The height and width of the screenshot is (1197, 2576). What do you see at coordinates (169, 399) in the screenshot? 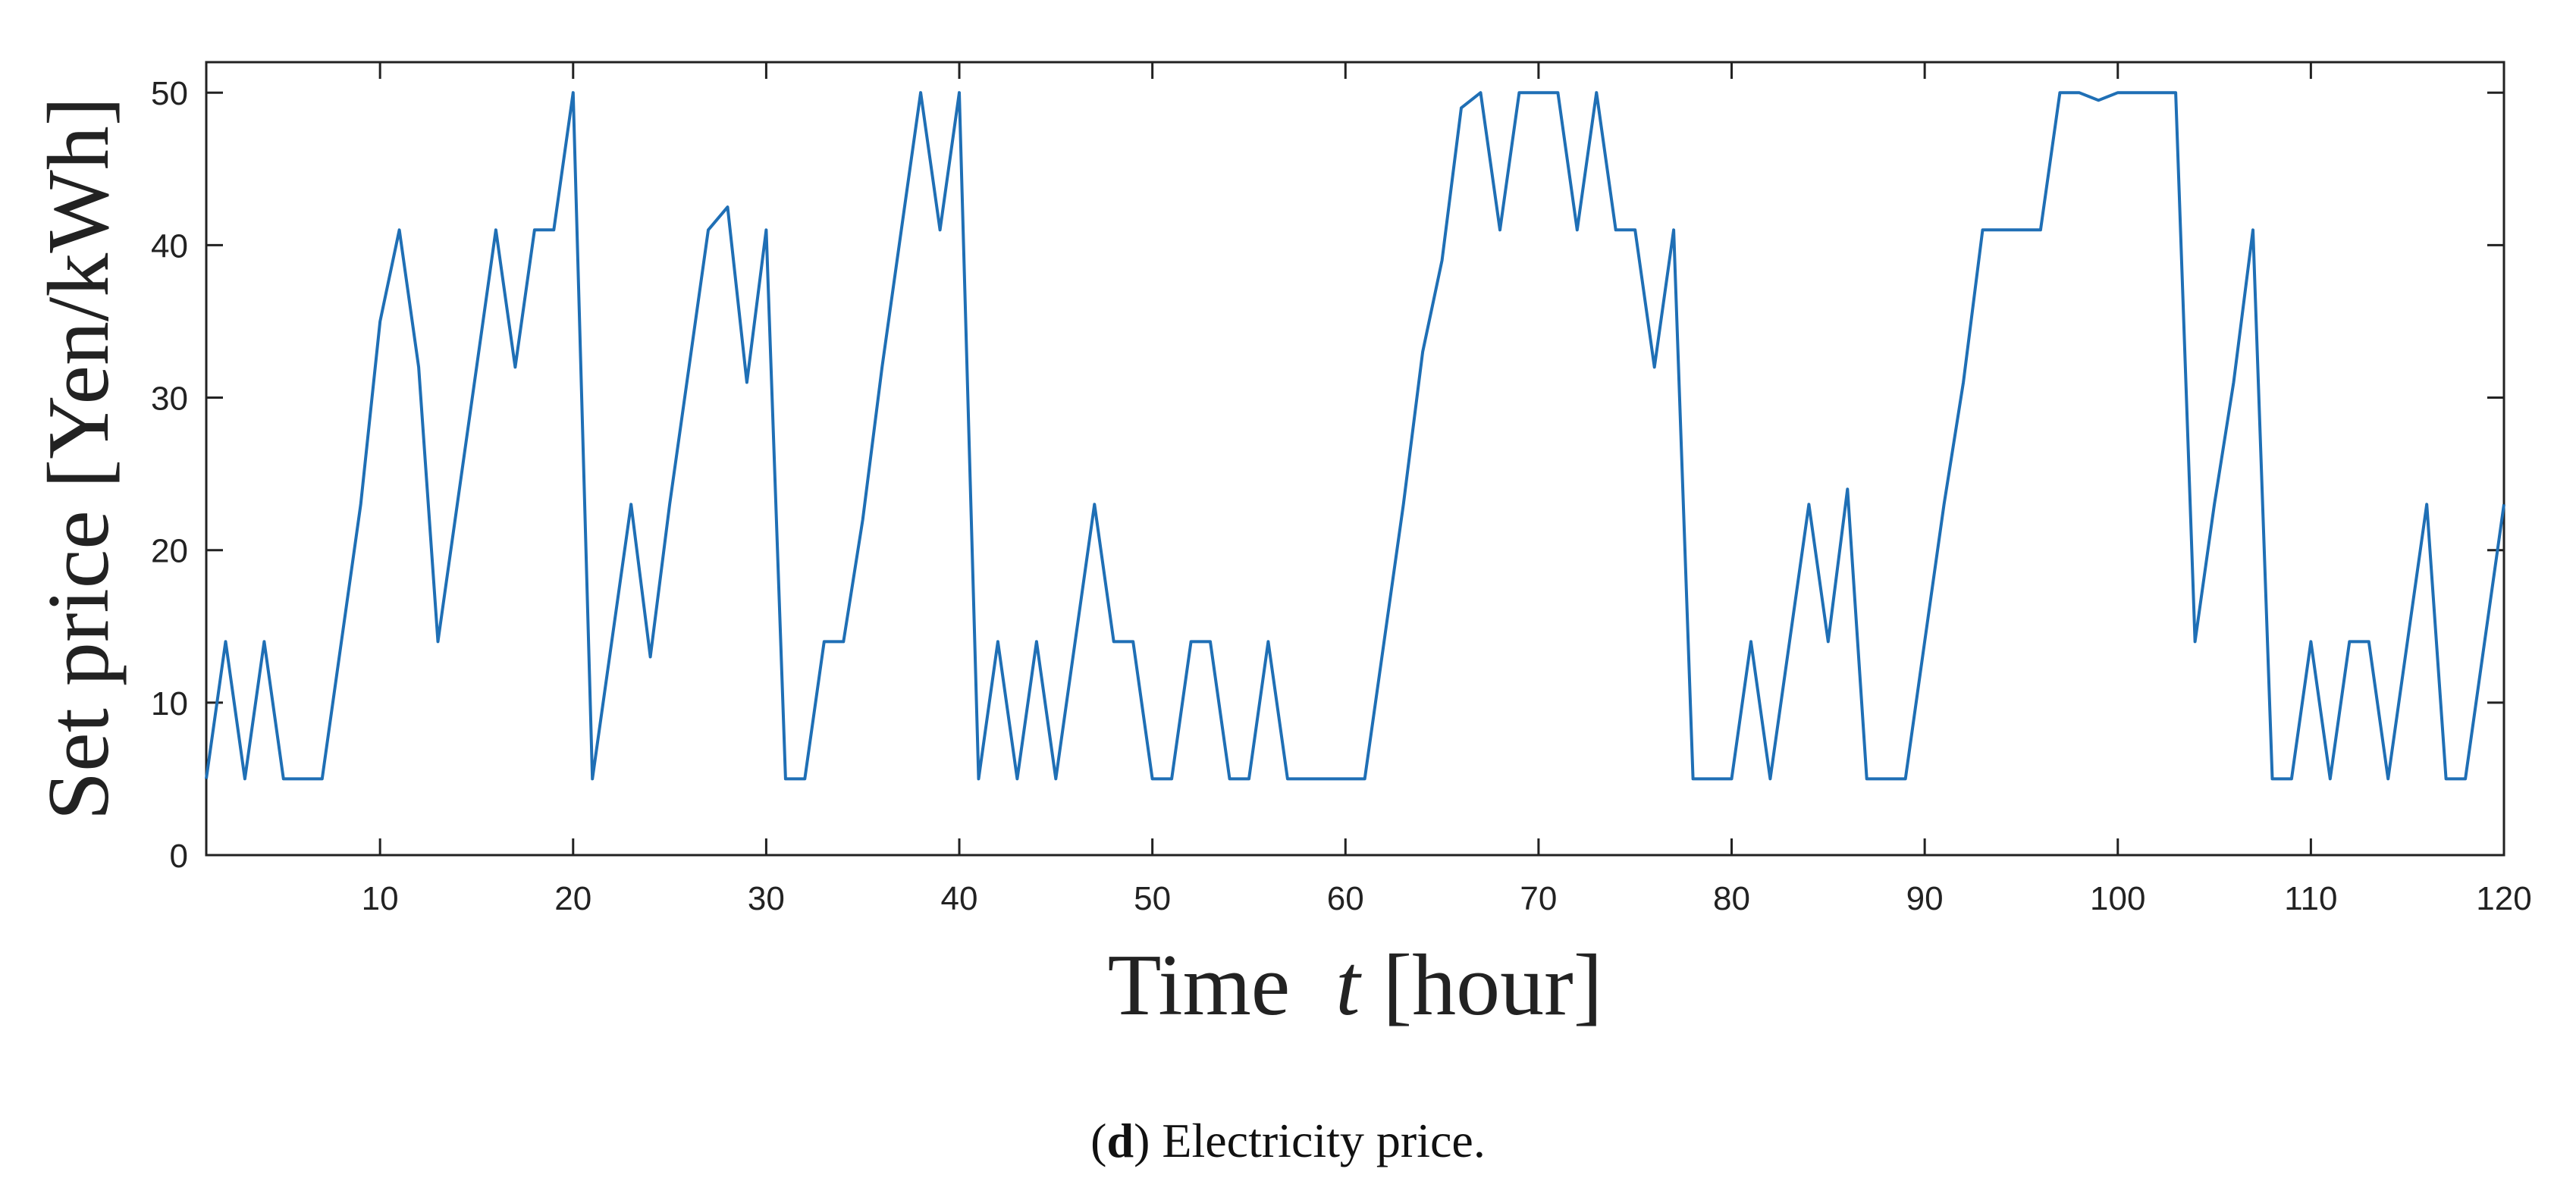
I see `y-tick-label: 30` at bounding box center [169, 399].